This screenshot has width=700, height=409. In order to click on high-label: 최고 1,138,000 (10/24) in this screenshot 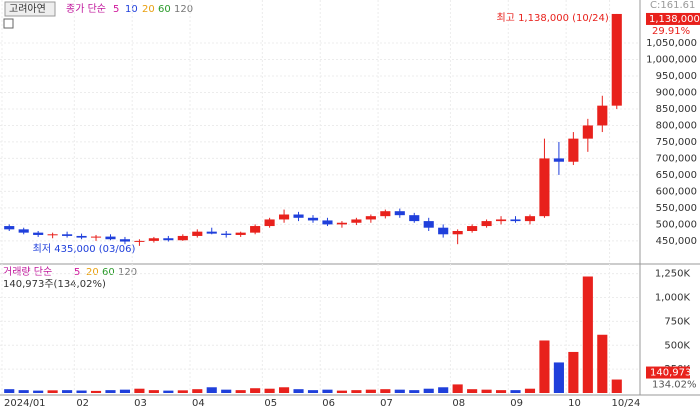, I will do `click(552, 18)`.